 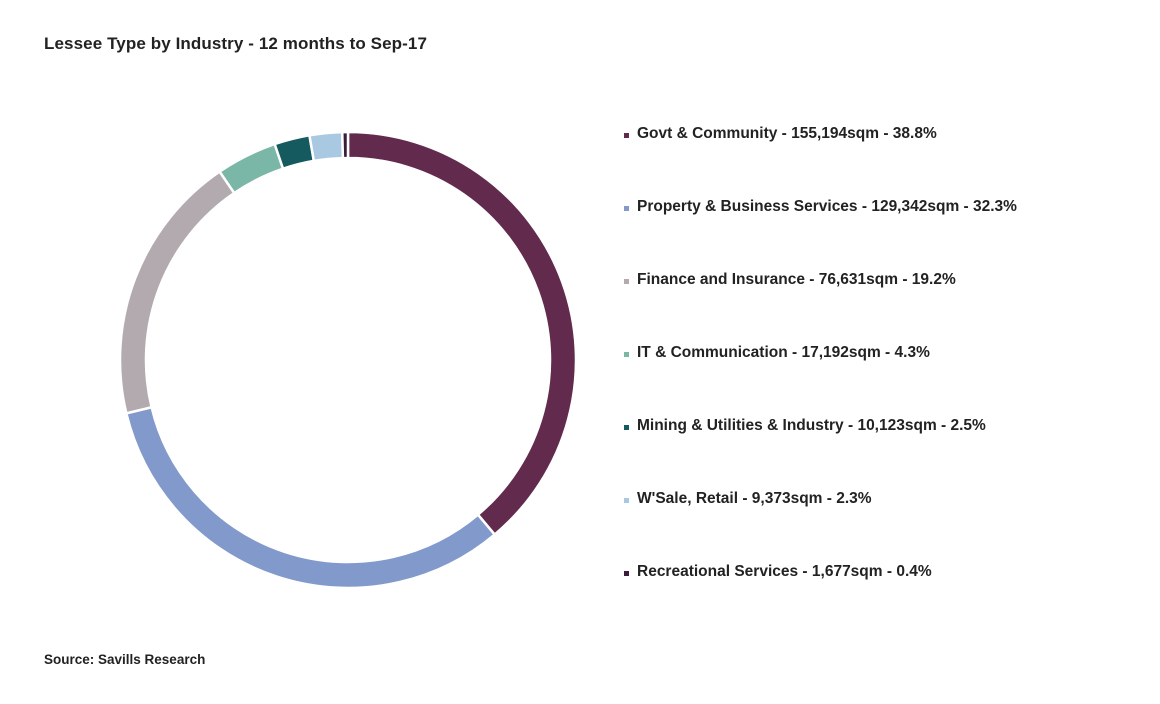 I want to click on legend-item: Govt & Community - 155,194sqm - 38.8%, so click(x=818, y=161).